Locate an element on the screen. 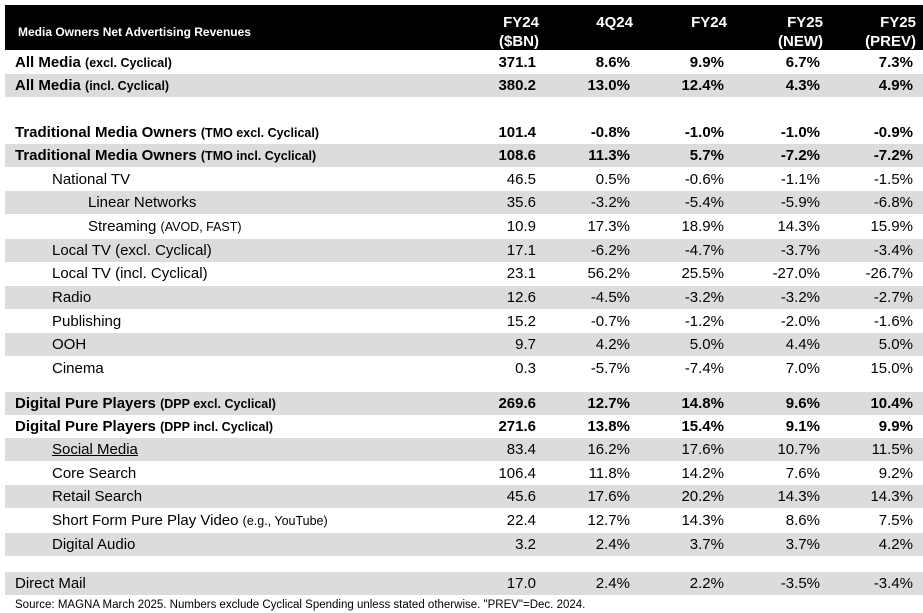 Image resolution: width=923 pixels, height=613 pixels. row-label-text: Local TV (incl. Cyclical) is located at coordinates (130, 273).